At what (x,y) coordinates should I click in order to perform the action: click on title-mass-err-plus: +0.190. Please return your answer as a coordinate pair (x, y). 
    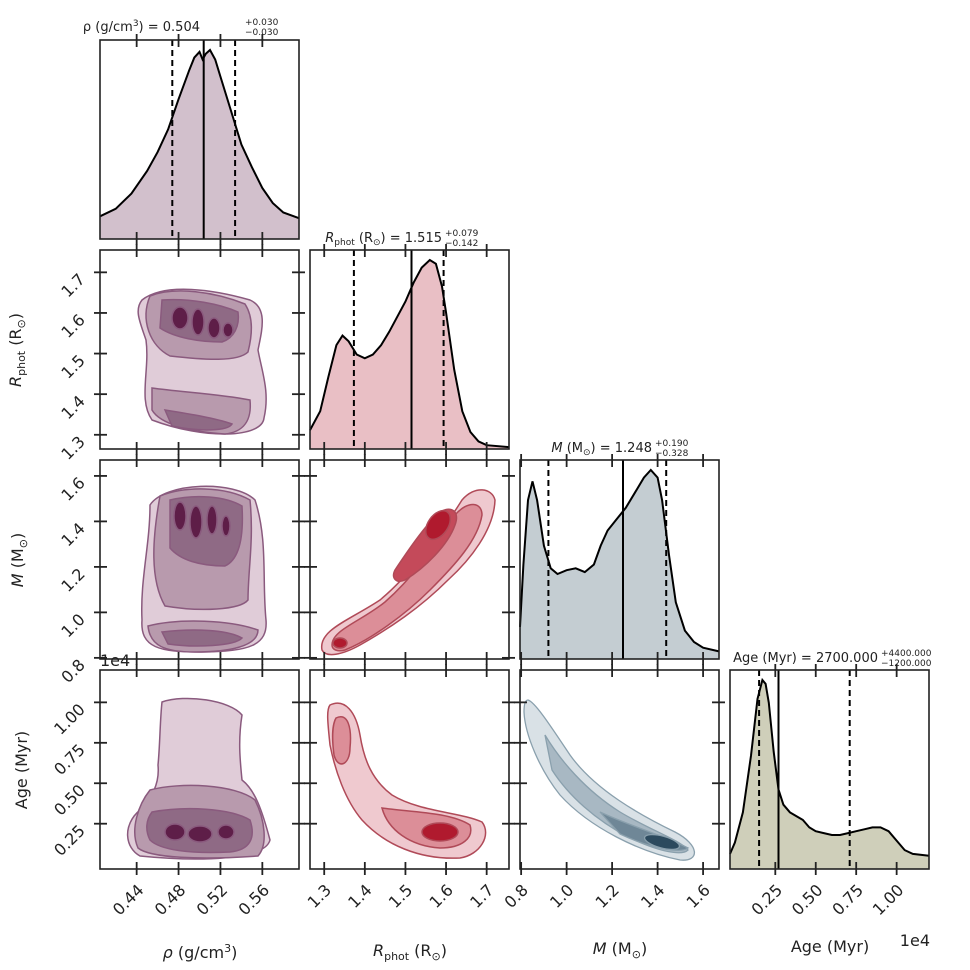
    Looking at the image, I should click on (672, 444).